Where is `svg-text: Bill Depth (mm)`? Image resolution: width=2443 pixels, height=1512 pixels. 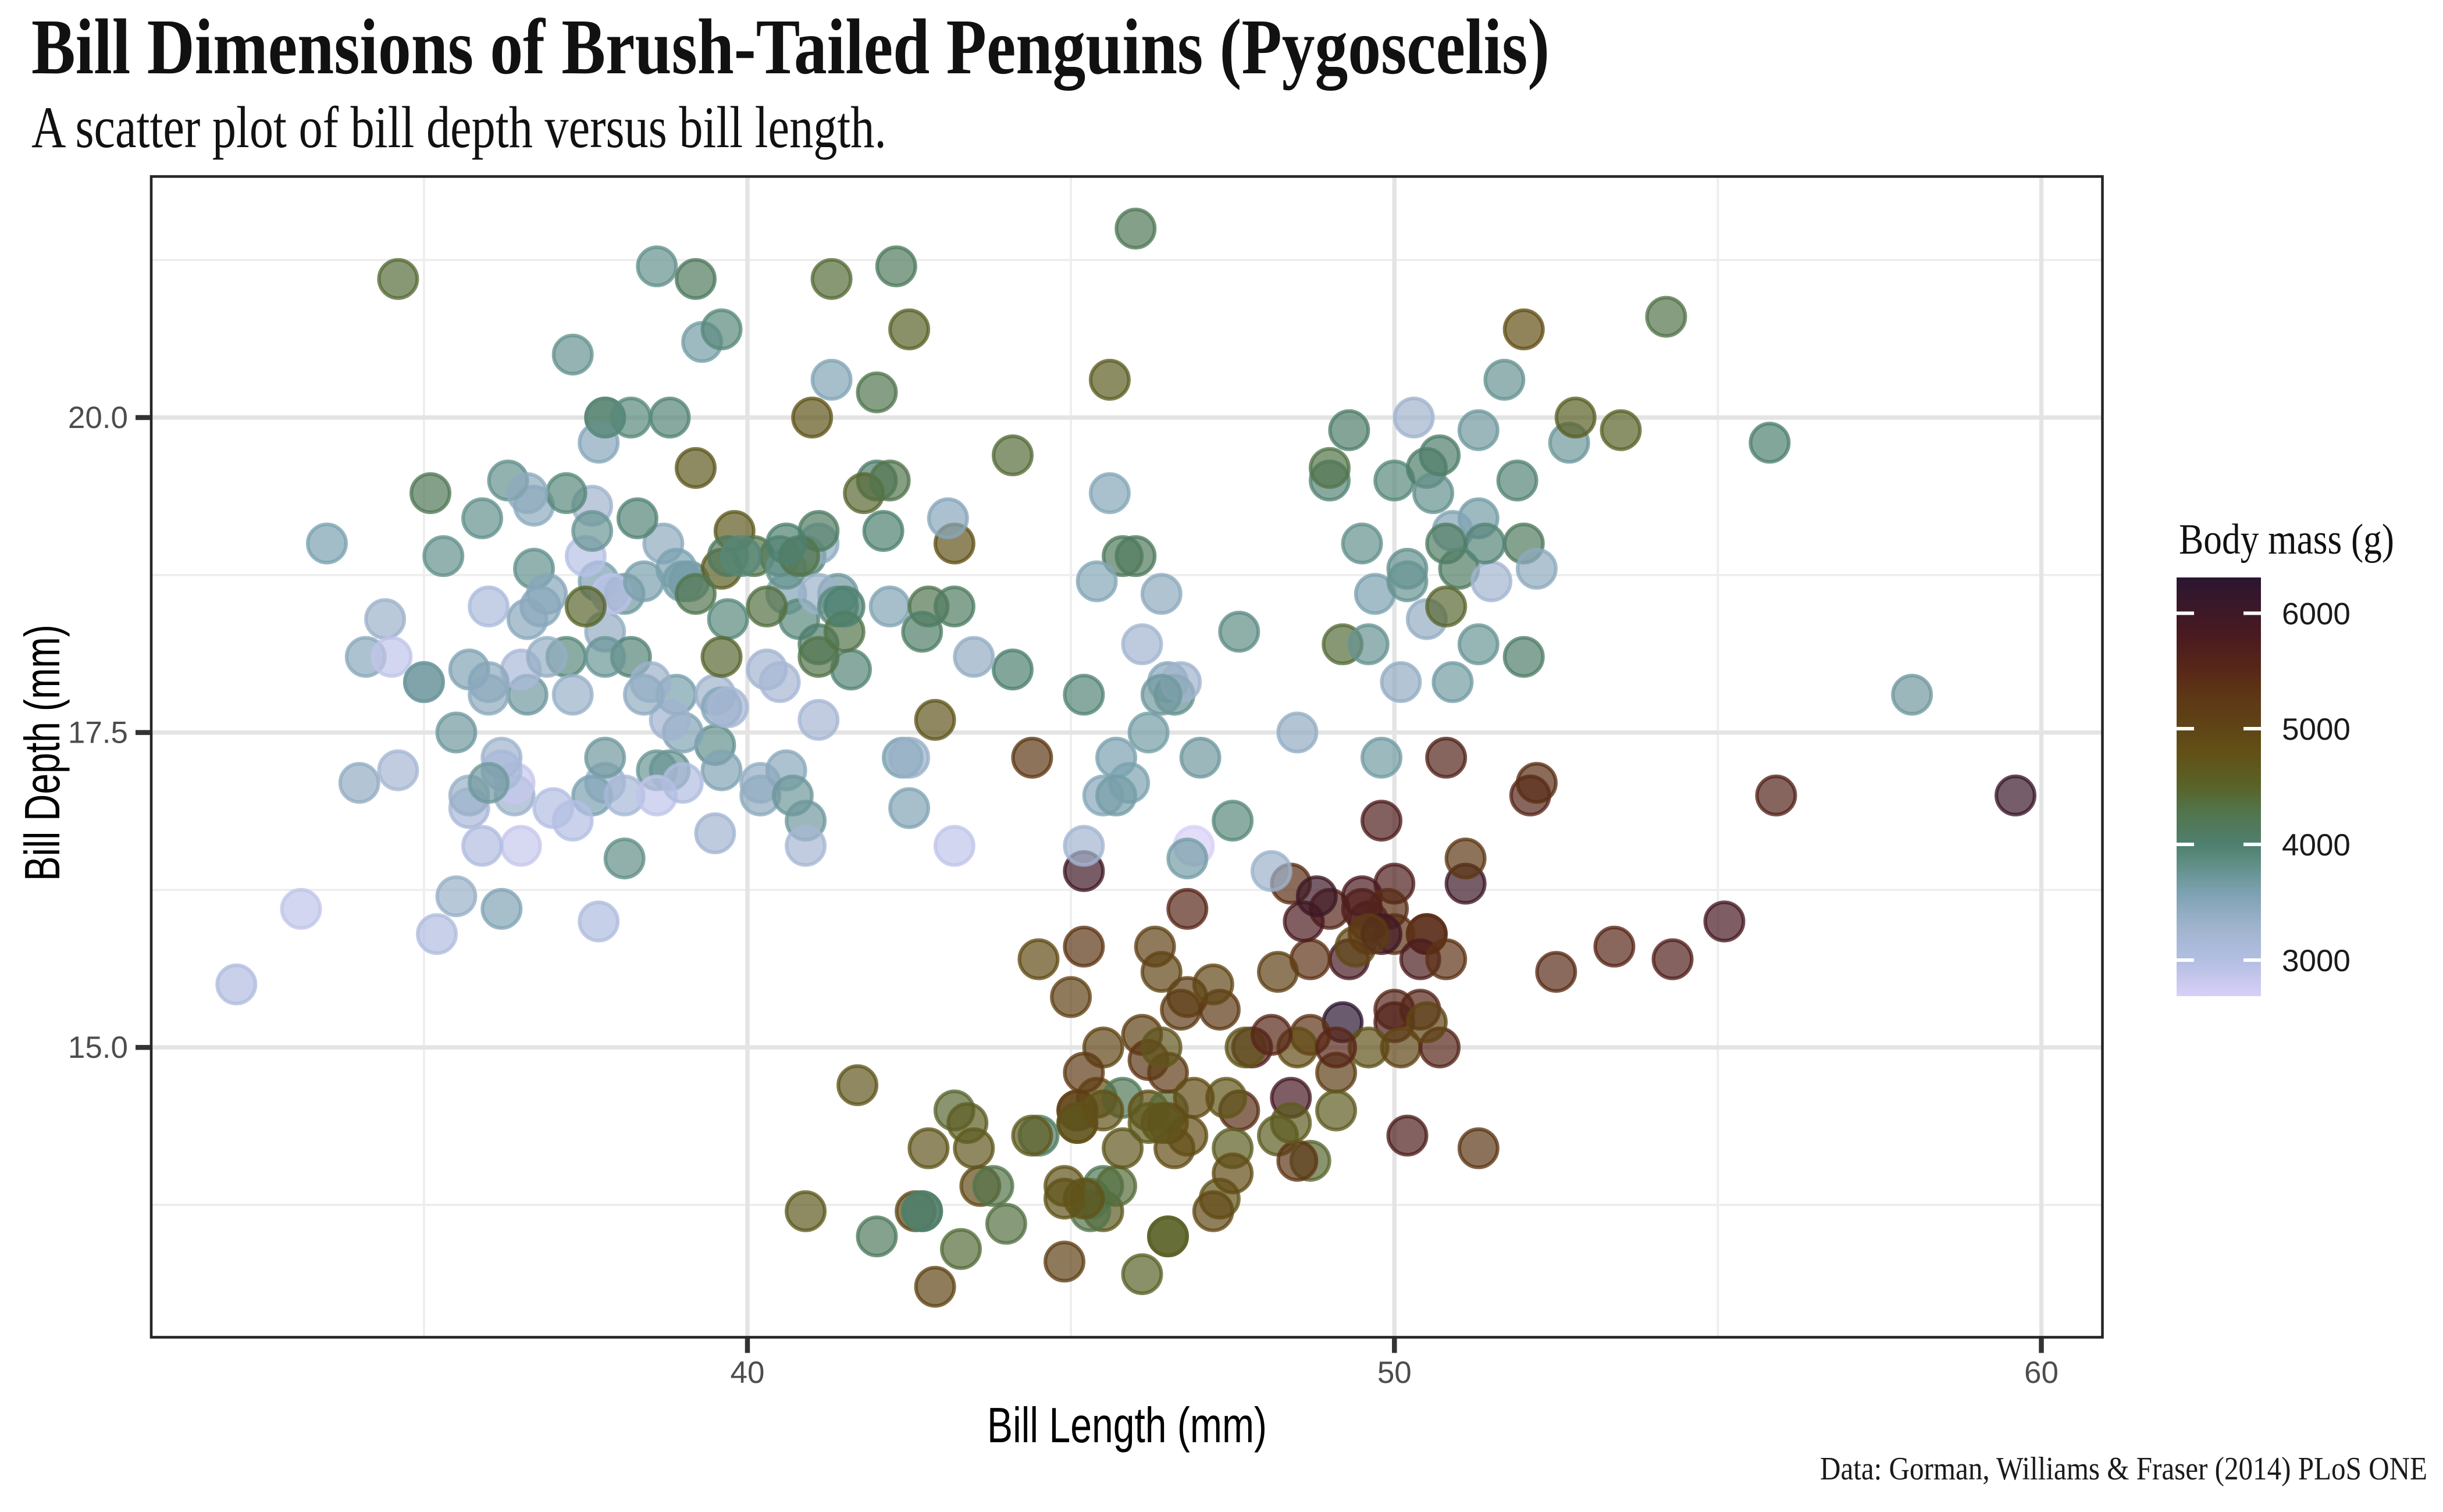 svg-text: Bill Depth (mm) is located at coordinates (42, 753).